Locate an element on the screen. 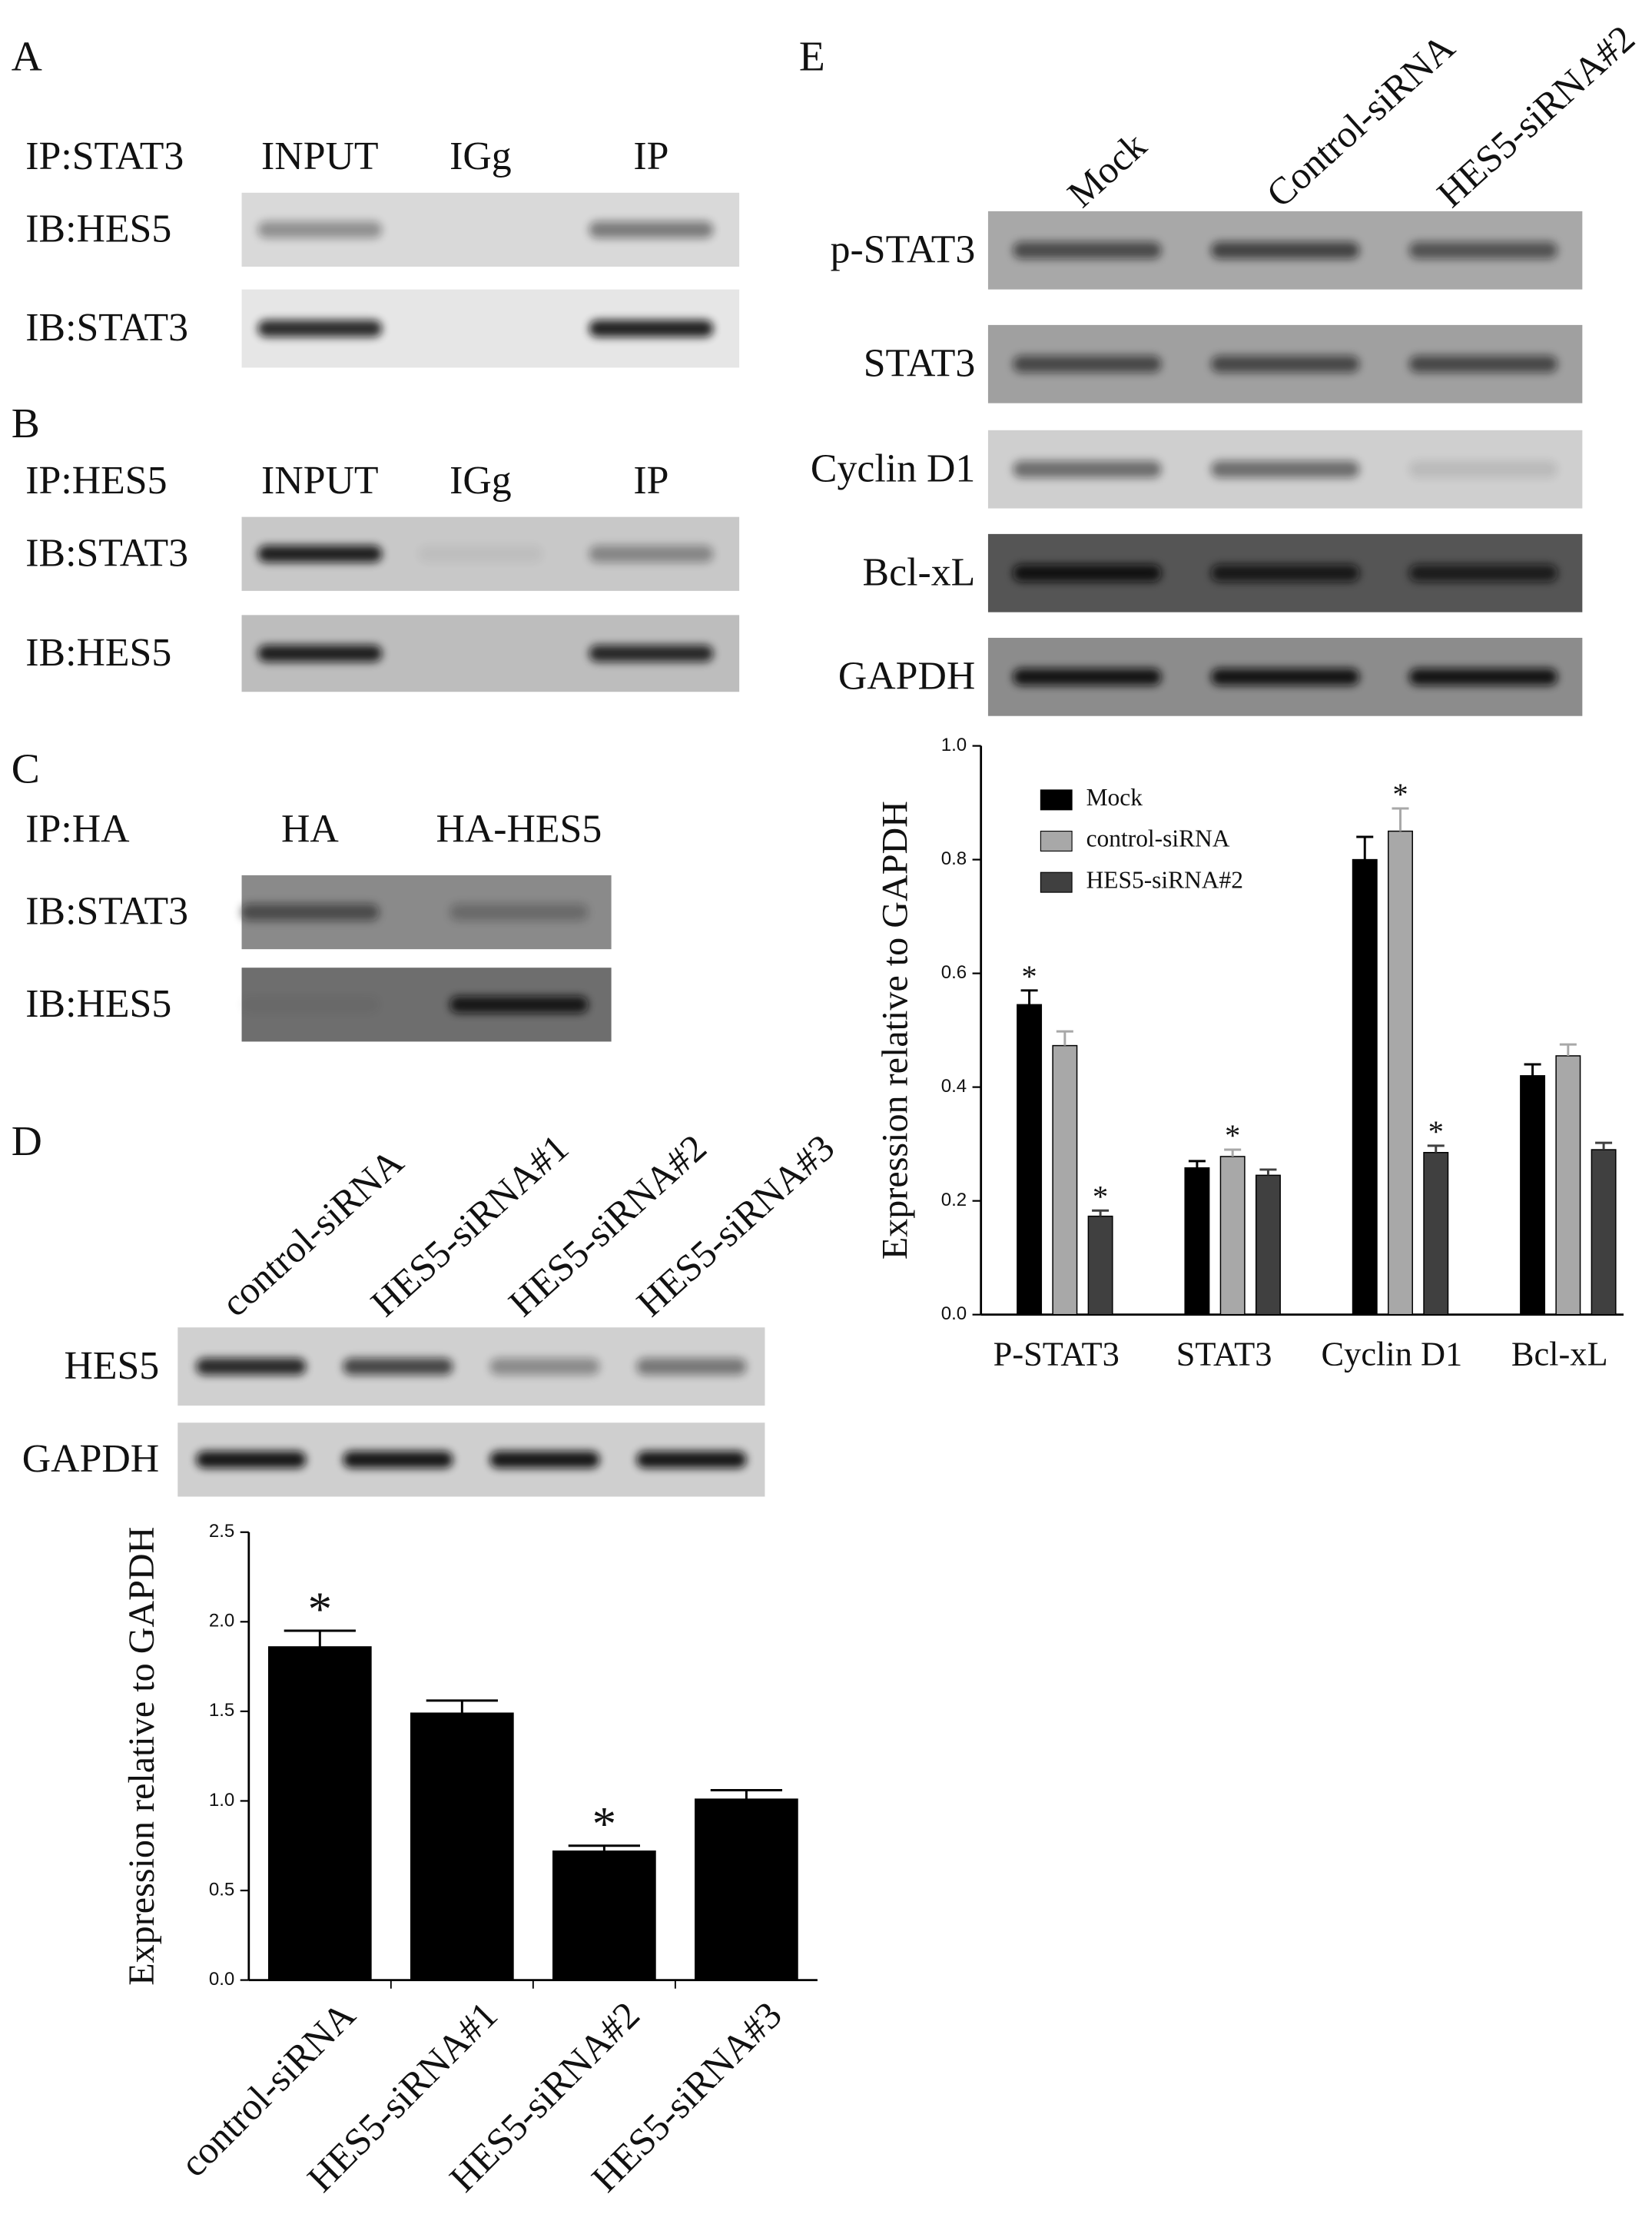 This screenshot has height=2224, width=1652. legend-label: HES5-siRNA#2 is located at coordinates (1164, 880).